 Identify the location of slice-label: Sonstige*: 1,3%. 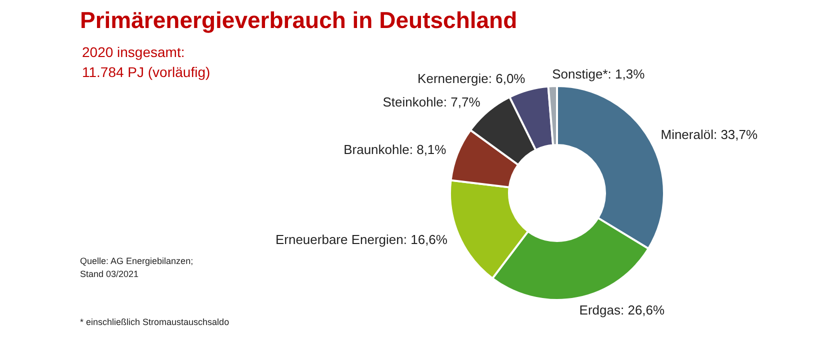
(599, 74).